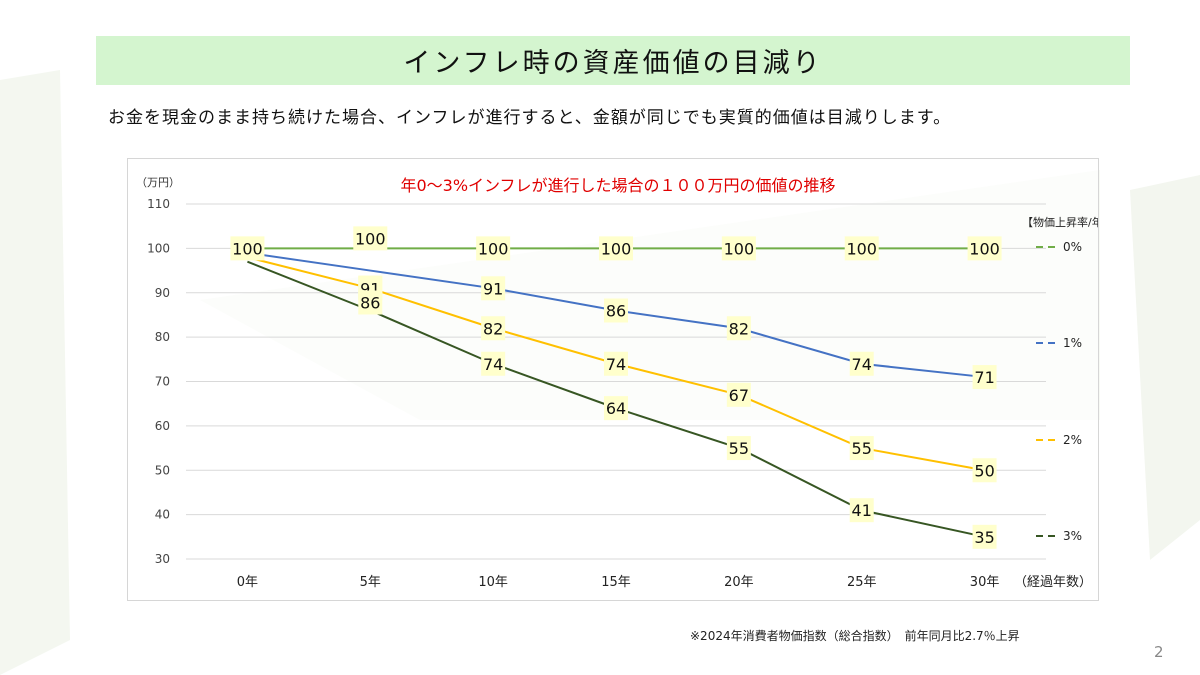 This screenshot has height=675, width=1200. Describe the element at coordinates (162, 559) in the screenshot. I see `y-tick-label: 30` at that location.